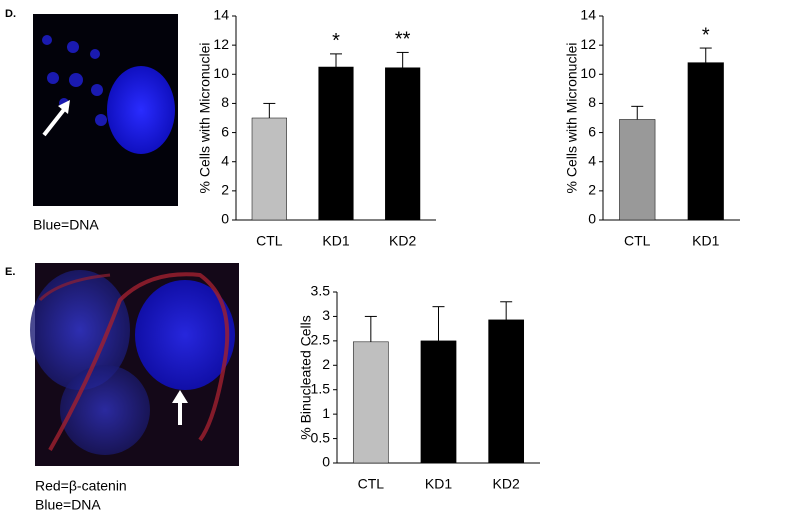  I want to click on y-axis-label: % Binucleated Cells, so click(306, 377).